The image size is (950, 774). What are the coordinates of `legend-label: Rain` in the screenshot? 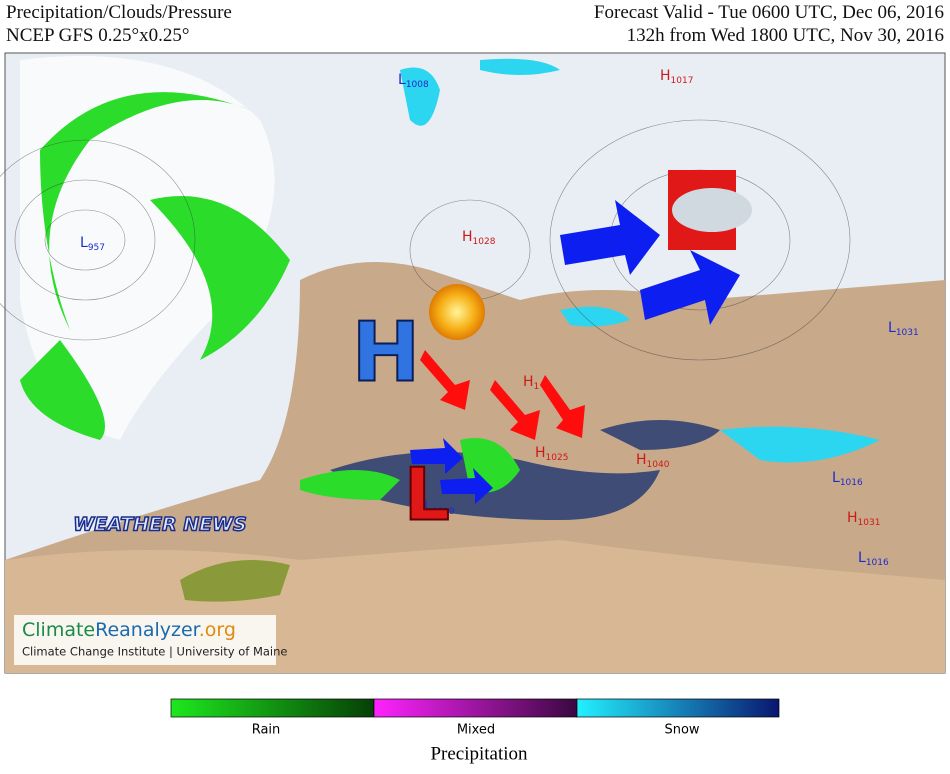 It's located at (266, 730).